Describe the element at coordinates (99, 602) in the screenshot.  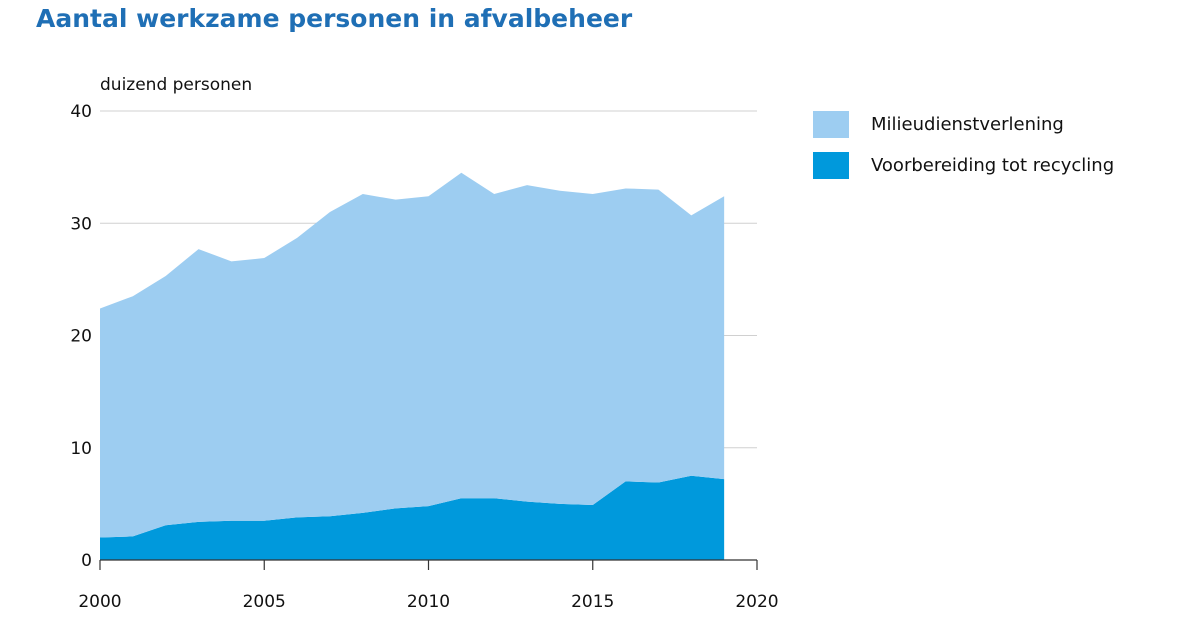
I see `x-tick-label-2000: 2000` at that location.